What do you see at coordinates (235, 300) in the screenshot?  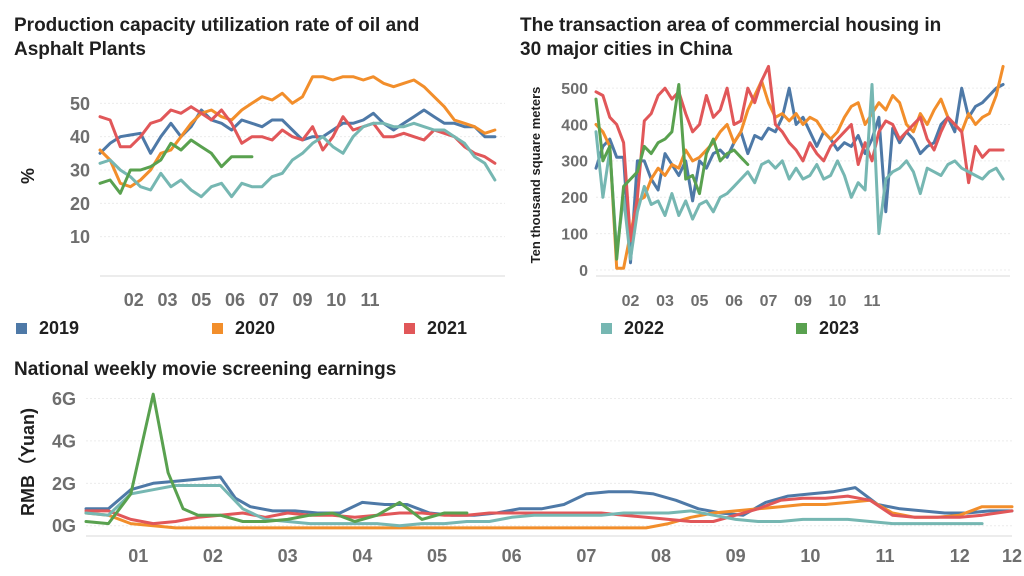 I see `oil-xtick-label: 06` at bounding box center [235, 300].